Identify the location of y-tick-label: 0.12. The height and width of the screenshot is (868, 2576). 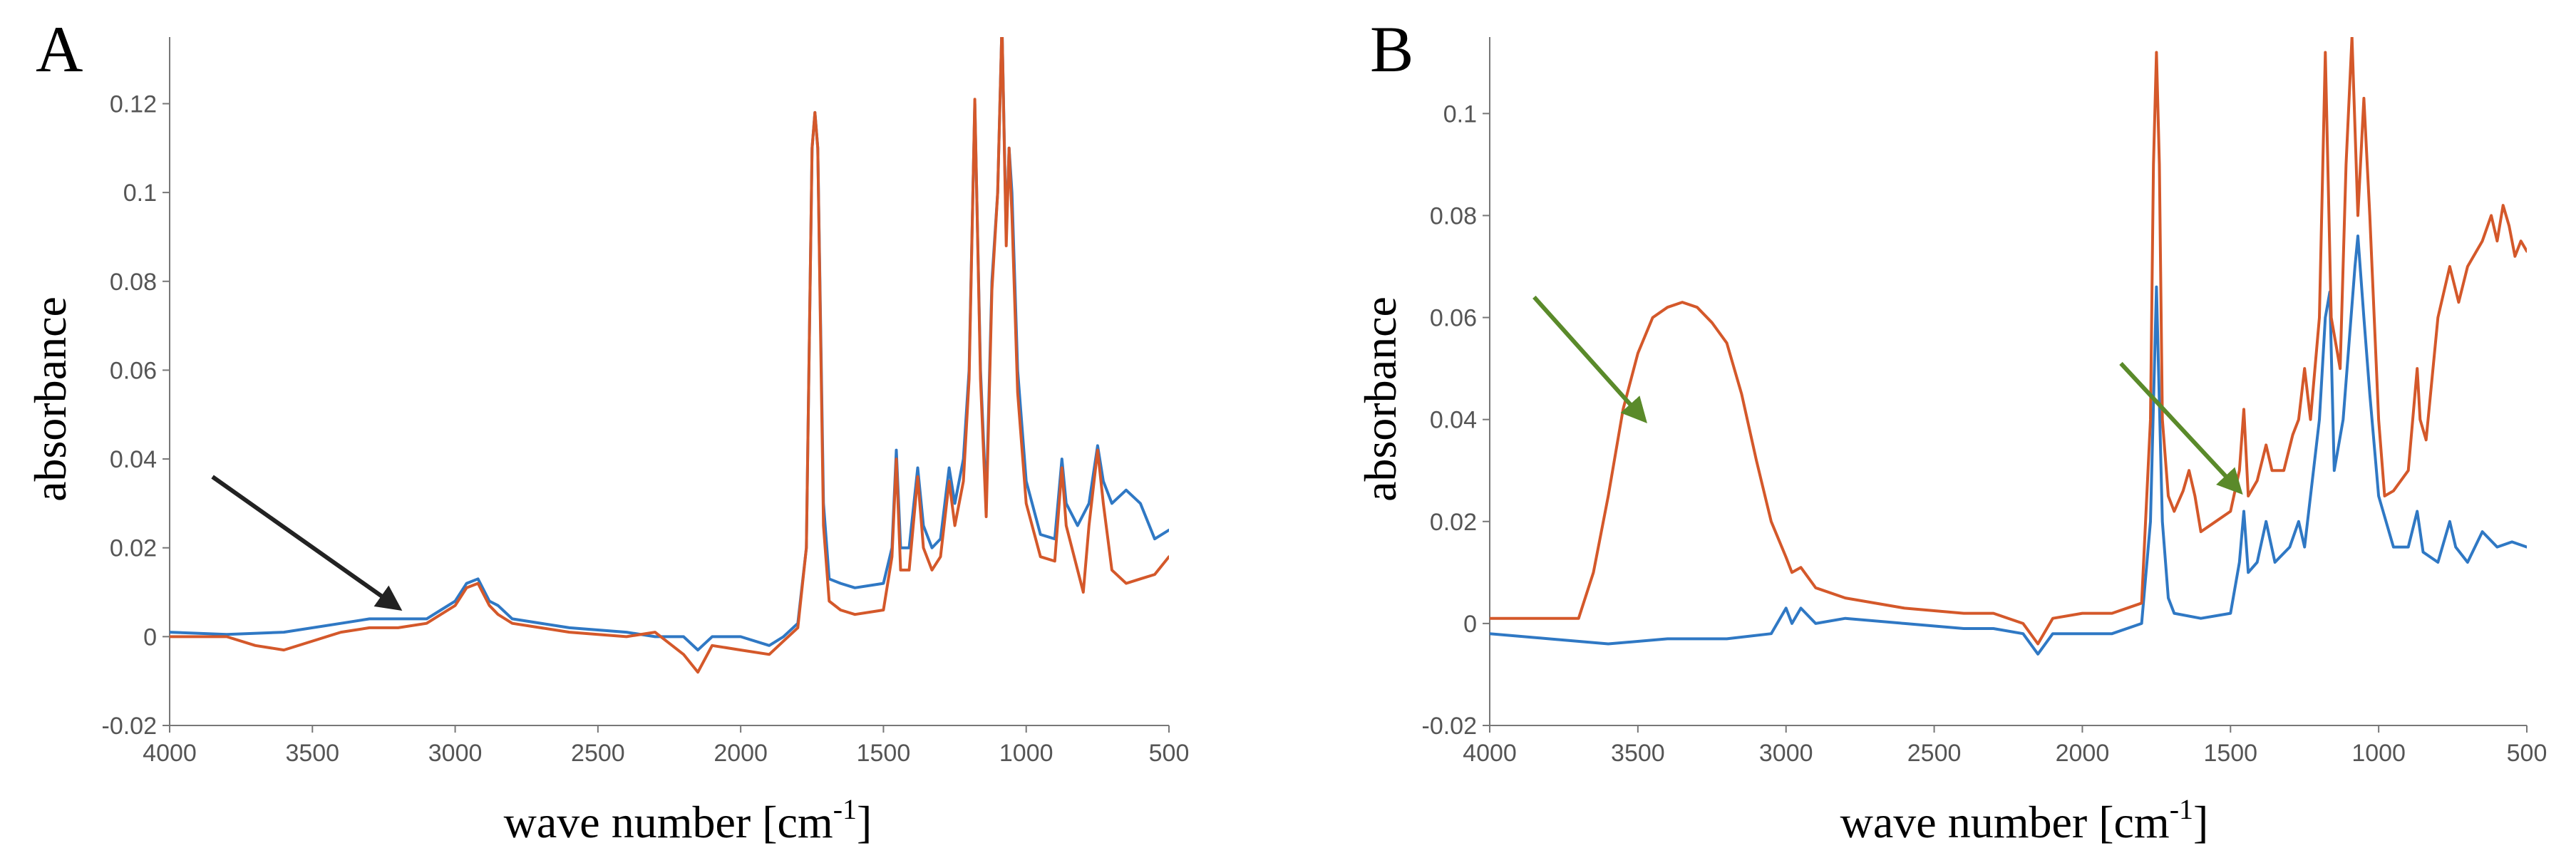
(133, 105).